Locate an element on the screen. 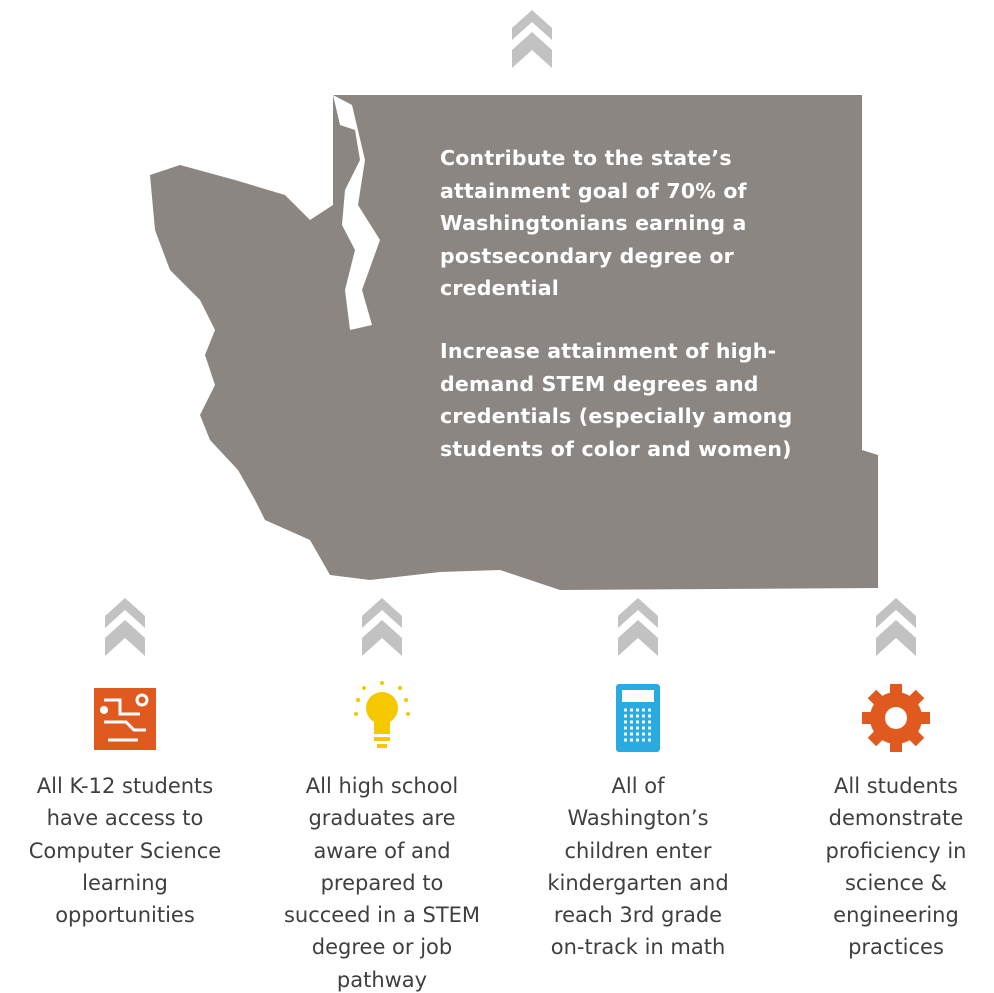 Image resolution: width=994 pixels, height=993 pixels. text-line: credential is located at coordinates (500, 288).